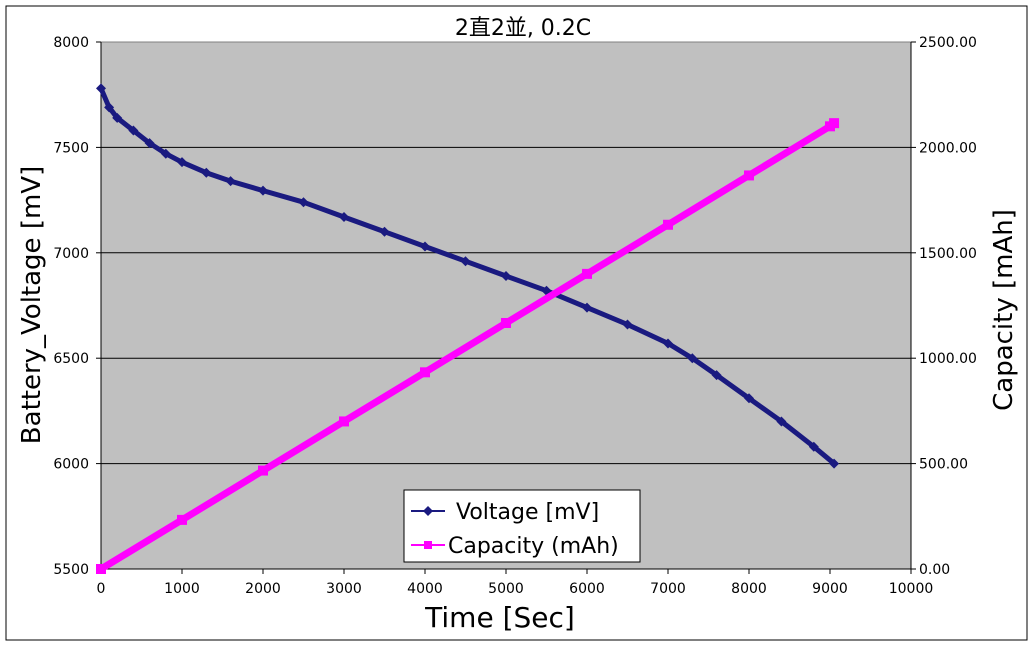  What do you see at coordinates (425, 589) in the screenshot?
I see `x-tick-label: 4000` at bounding box center [425, 589].